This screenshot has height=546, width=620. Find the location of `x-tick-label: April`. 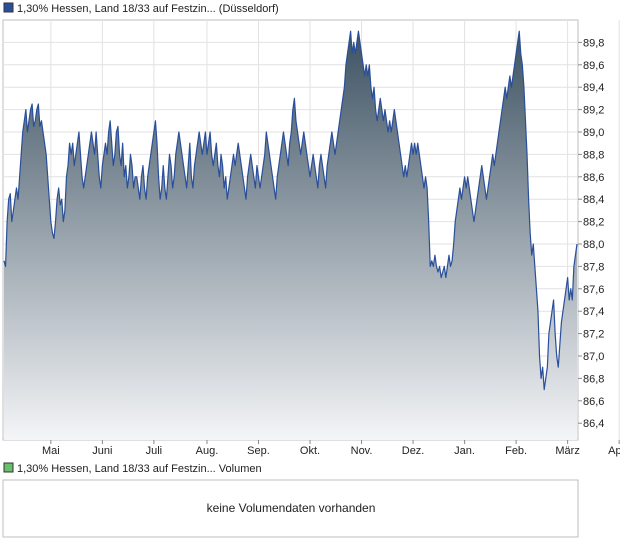

x-tick-label: April is located at coordinates (614, 451).